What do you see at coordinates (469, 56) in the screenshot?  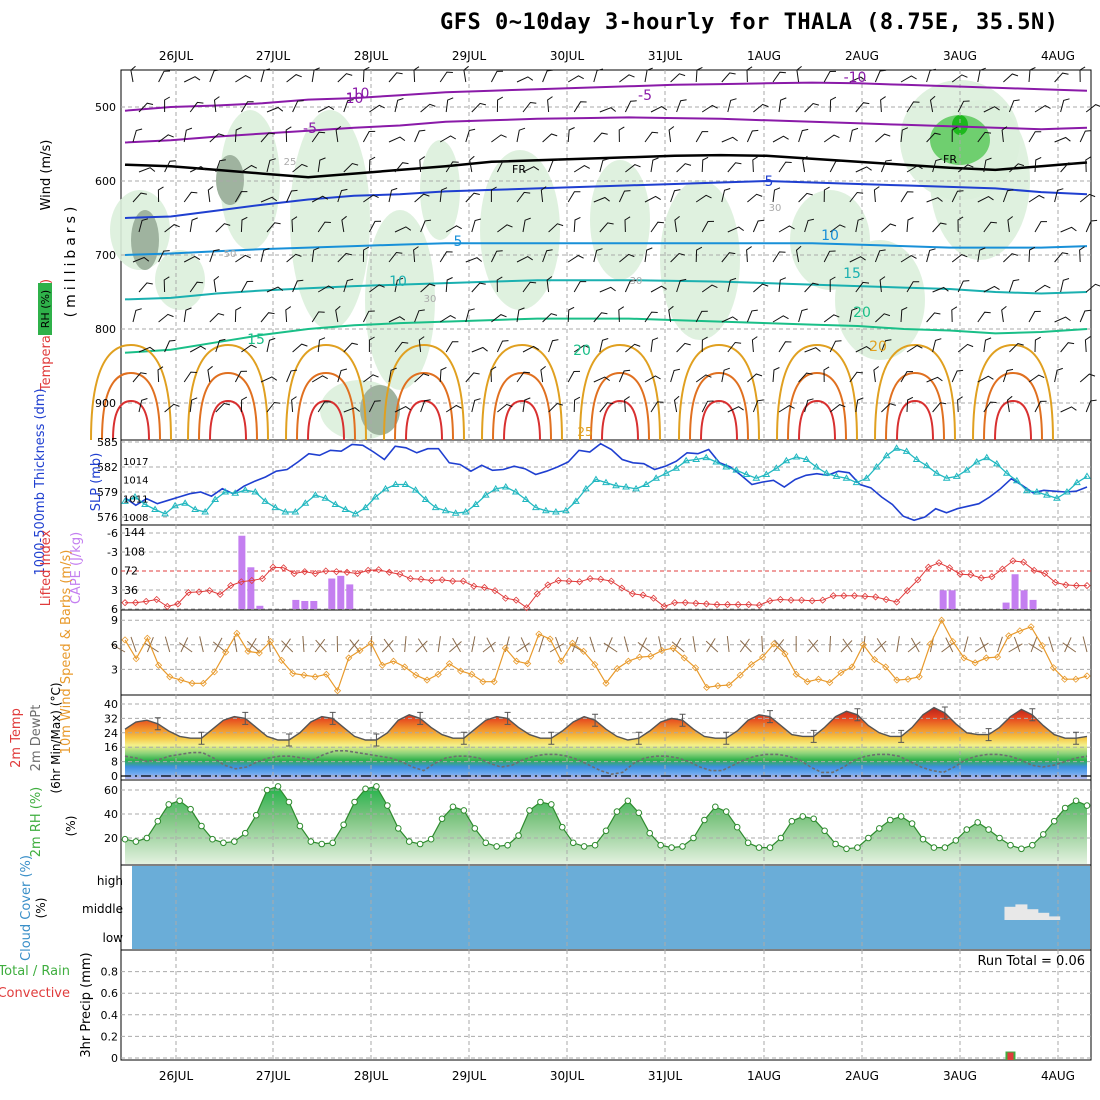 I see `top-date-label: 29JUL` at bounding box center [469, 56].